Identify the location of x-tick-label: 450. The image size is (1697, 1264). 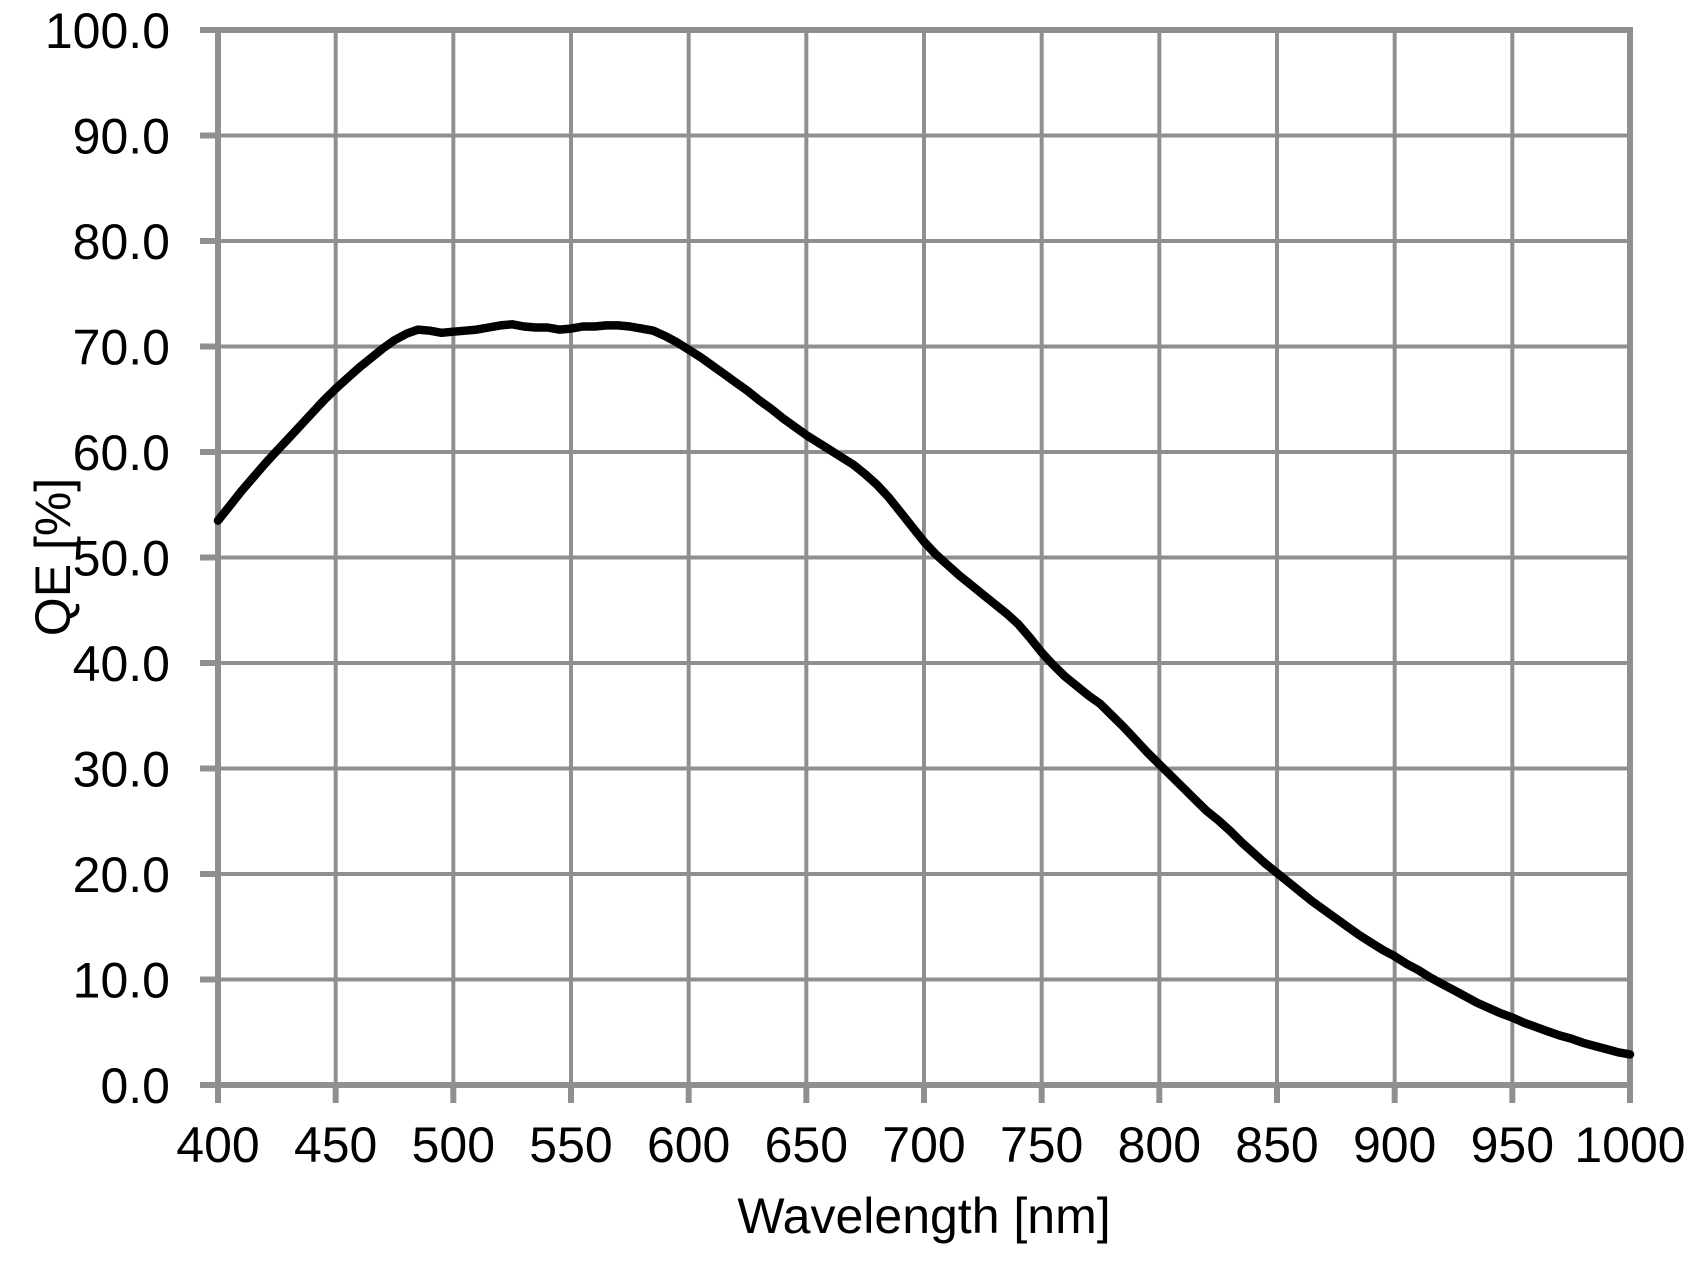
(335, 1145).